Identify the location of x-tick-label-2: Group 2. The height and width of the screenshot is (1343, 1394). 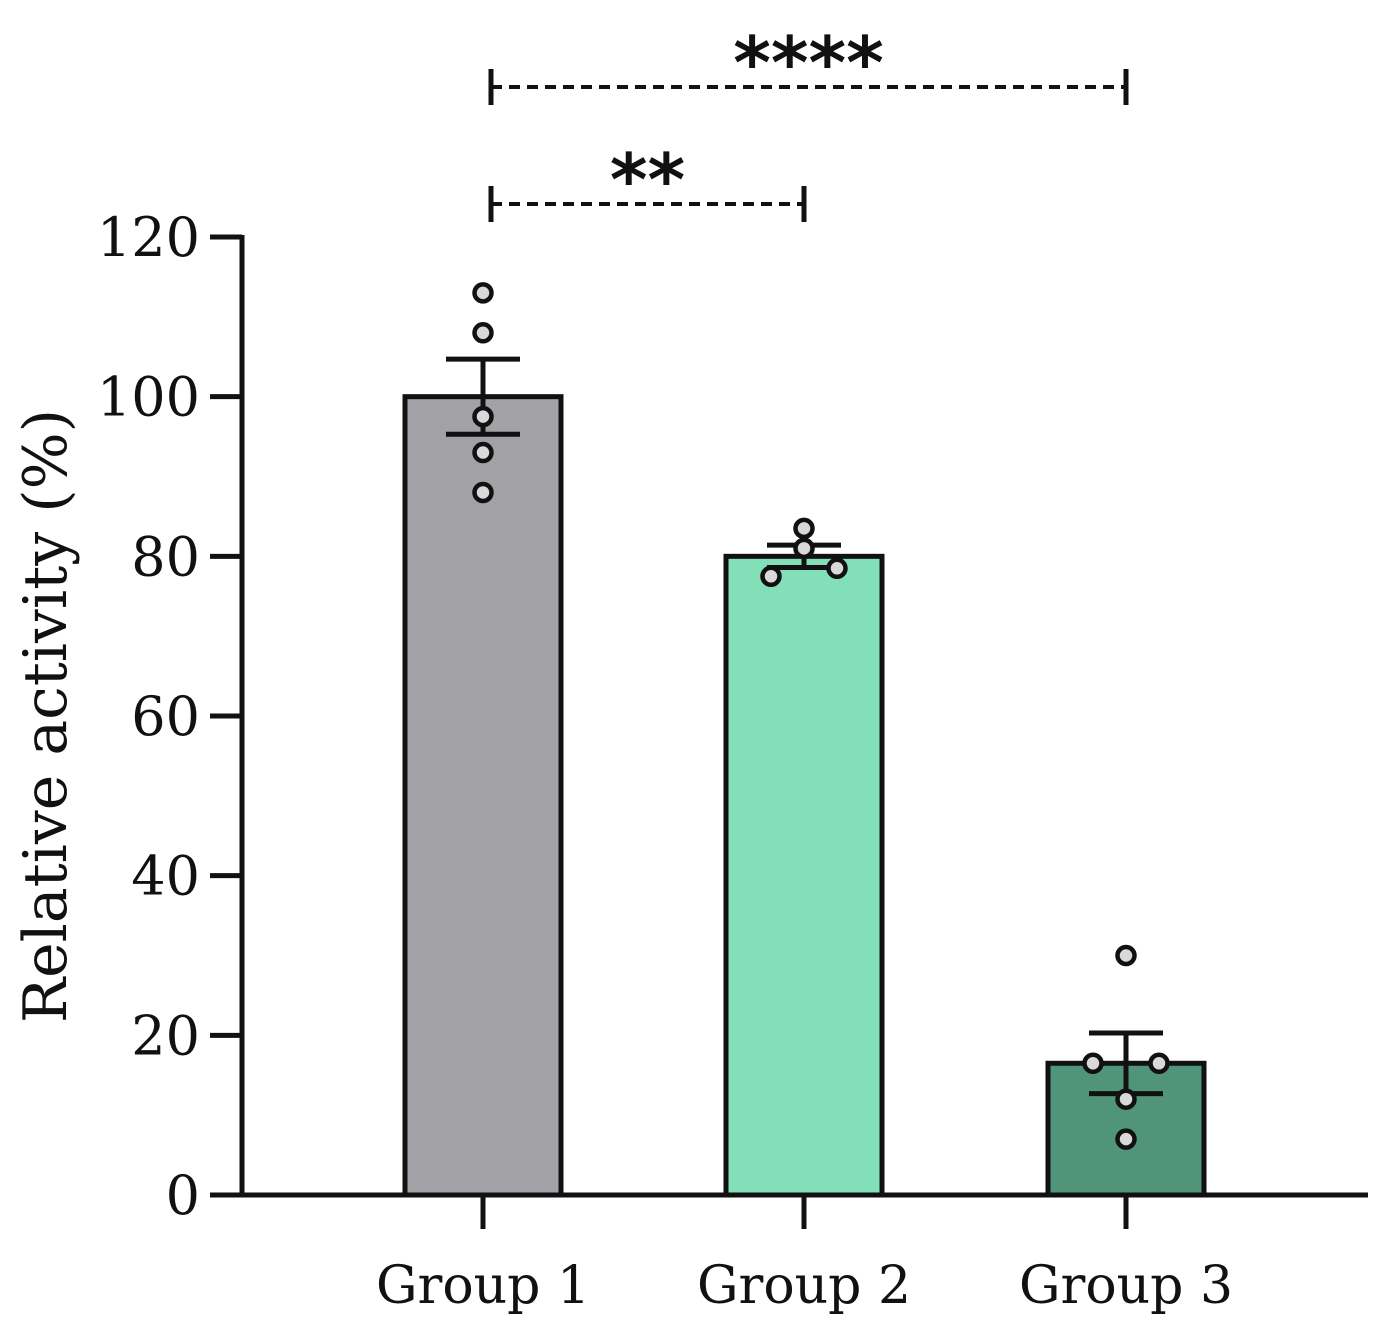
(804, 1286).